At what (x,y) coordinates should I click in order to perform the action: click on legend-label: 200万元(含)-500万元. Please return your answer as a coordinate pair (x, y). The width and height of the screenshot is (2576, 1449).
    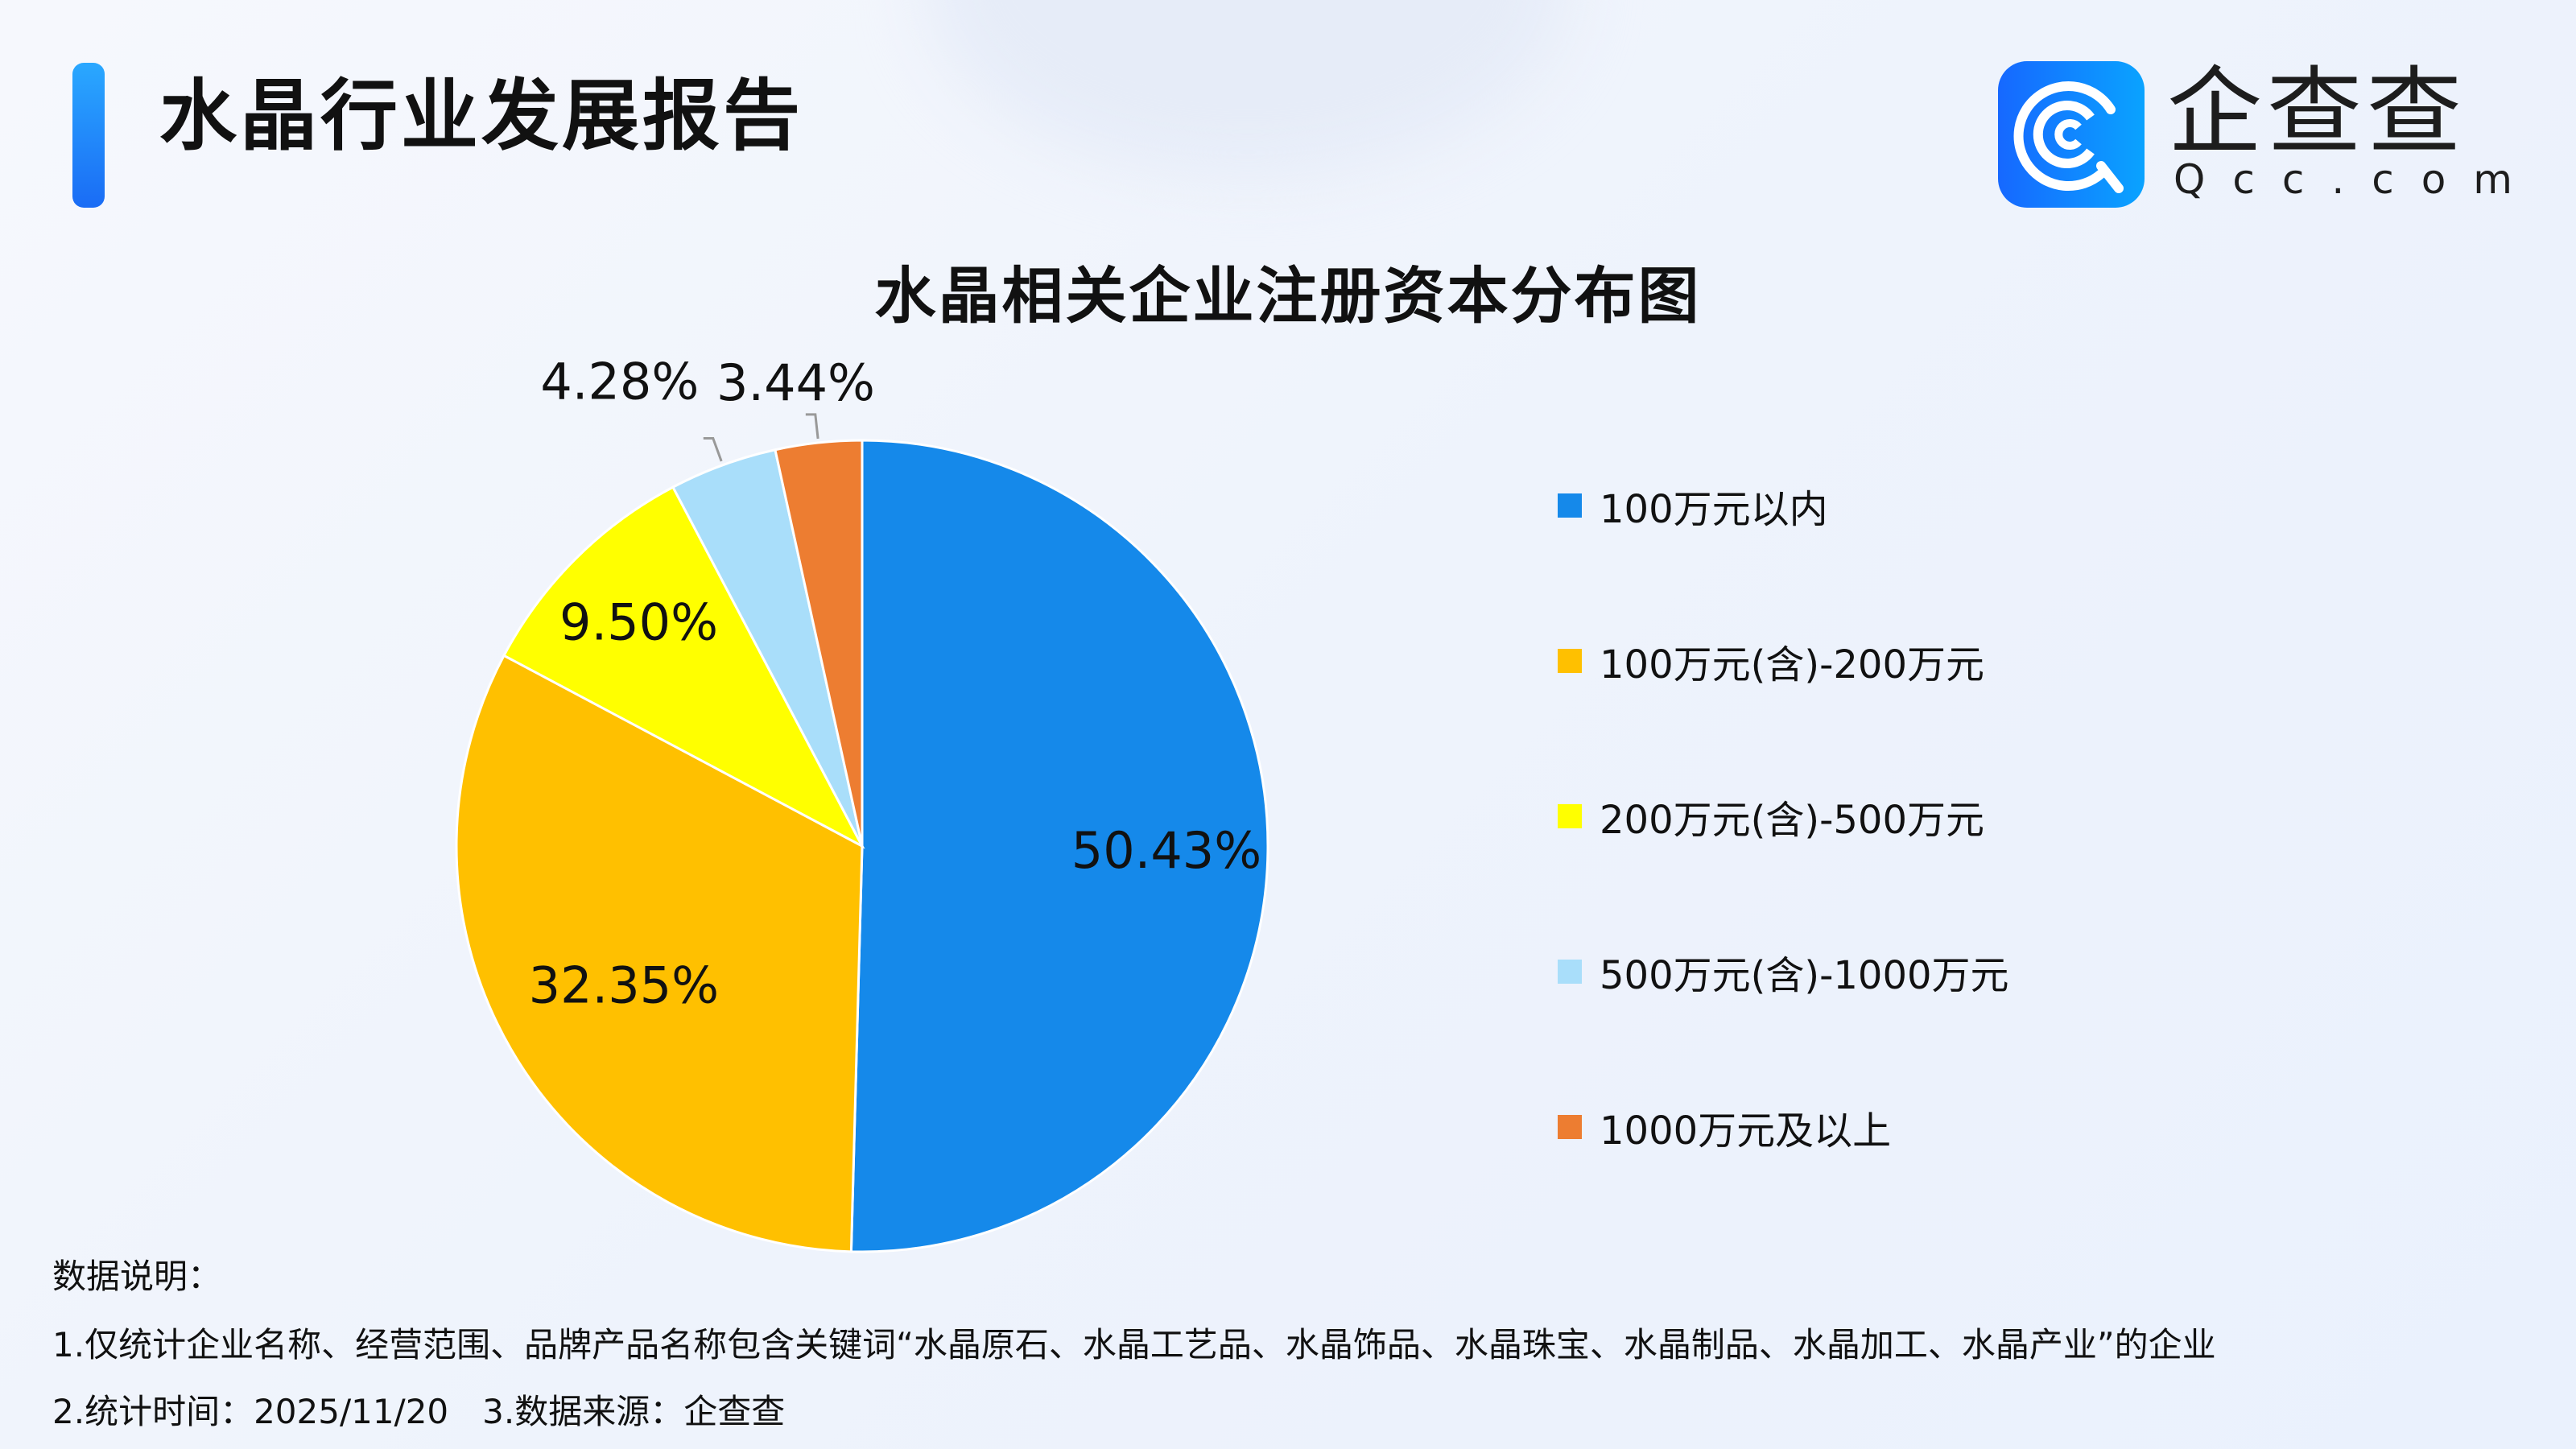
    Looking at the image, I should click on (1792, 820).